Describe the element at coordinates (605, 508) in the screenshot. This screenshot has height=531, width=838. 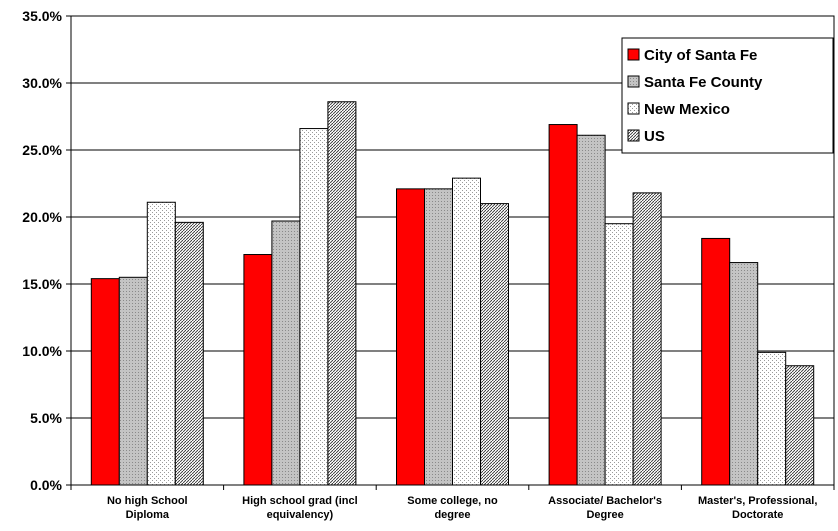
I see `x-category-label: Associate/ Bachelor's Degree` at that location.